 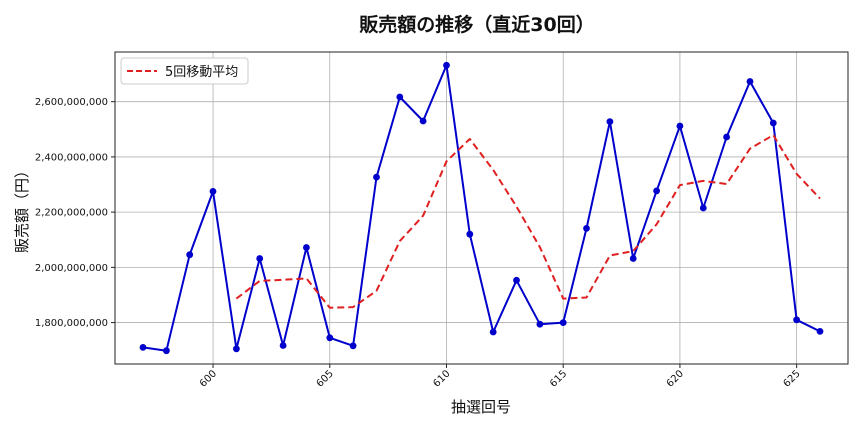 I want to click on y-tick-label: 1,800,000,000, so click(x=71, y=323).